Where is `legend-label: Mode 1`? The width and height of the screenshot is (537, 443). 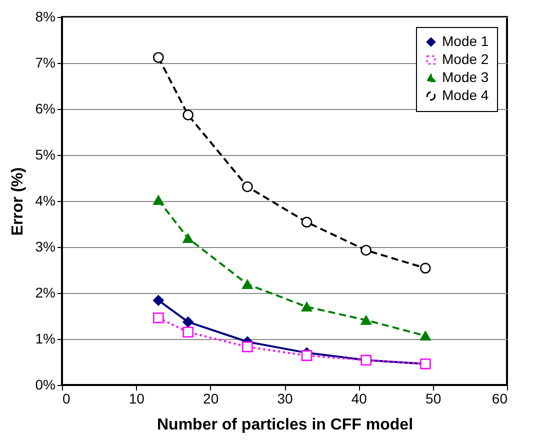
legend-label: Mode 1 is located at coordinates (465, 41).